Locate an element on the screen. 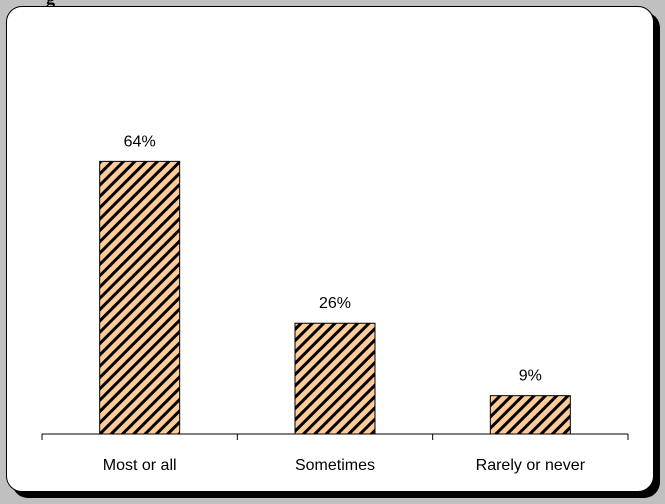 The height and width of the screenshot is (504, 665). cut-off-caption: g is located at coordinates (50, 4).